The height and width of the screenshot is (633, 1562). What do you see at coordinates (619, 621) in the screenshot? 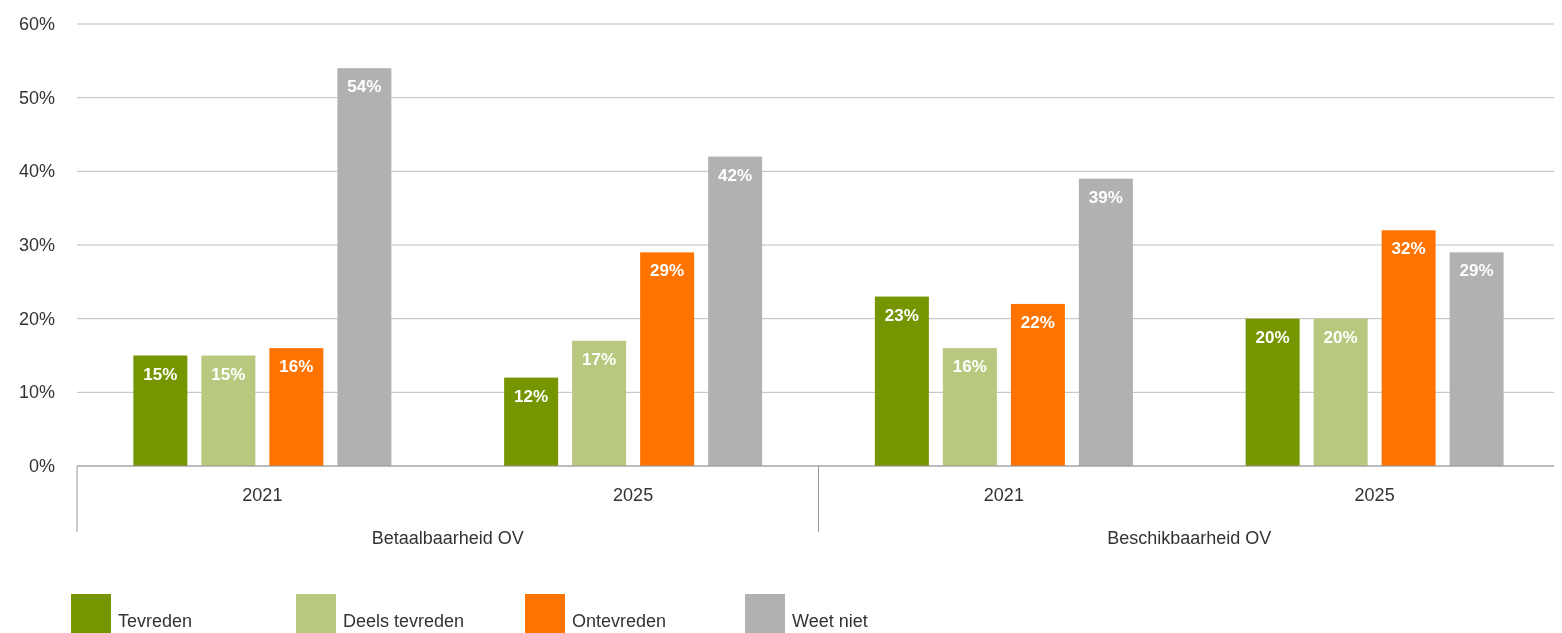
I see `legend-label: Ontevreden` at bounding box center [619, 621].